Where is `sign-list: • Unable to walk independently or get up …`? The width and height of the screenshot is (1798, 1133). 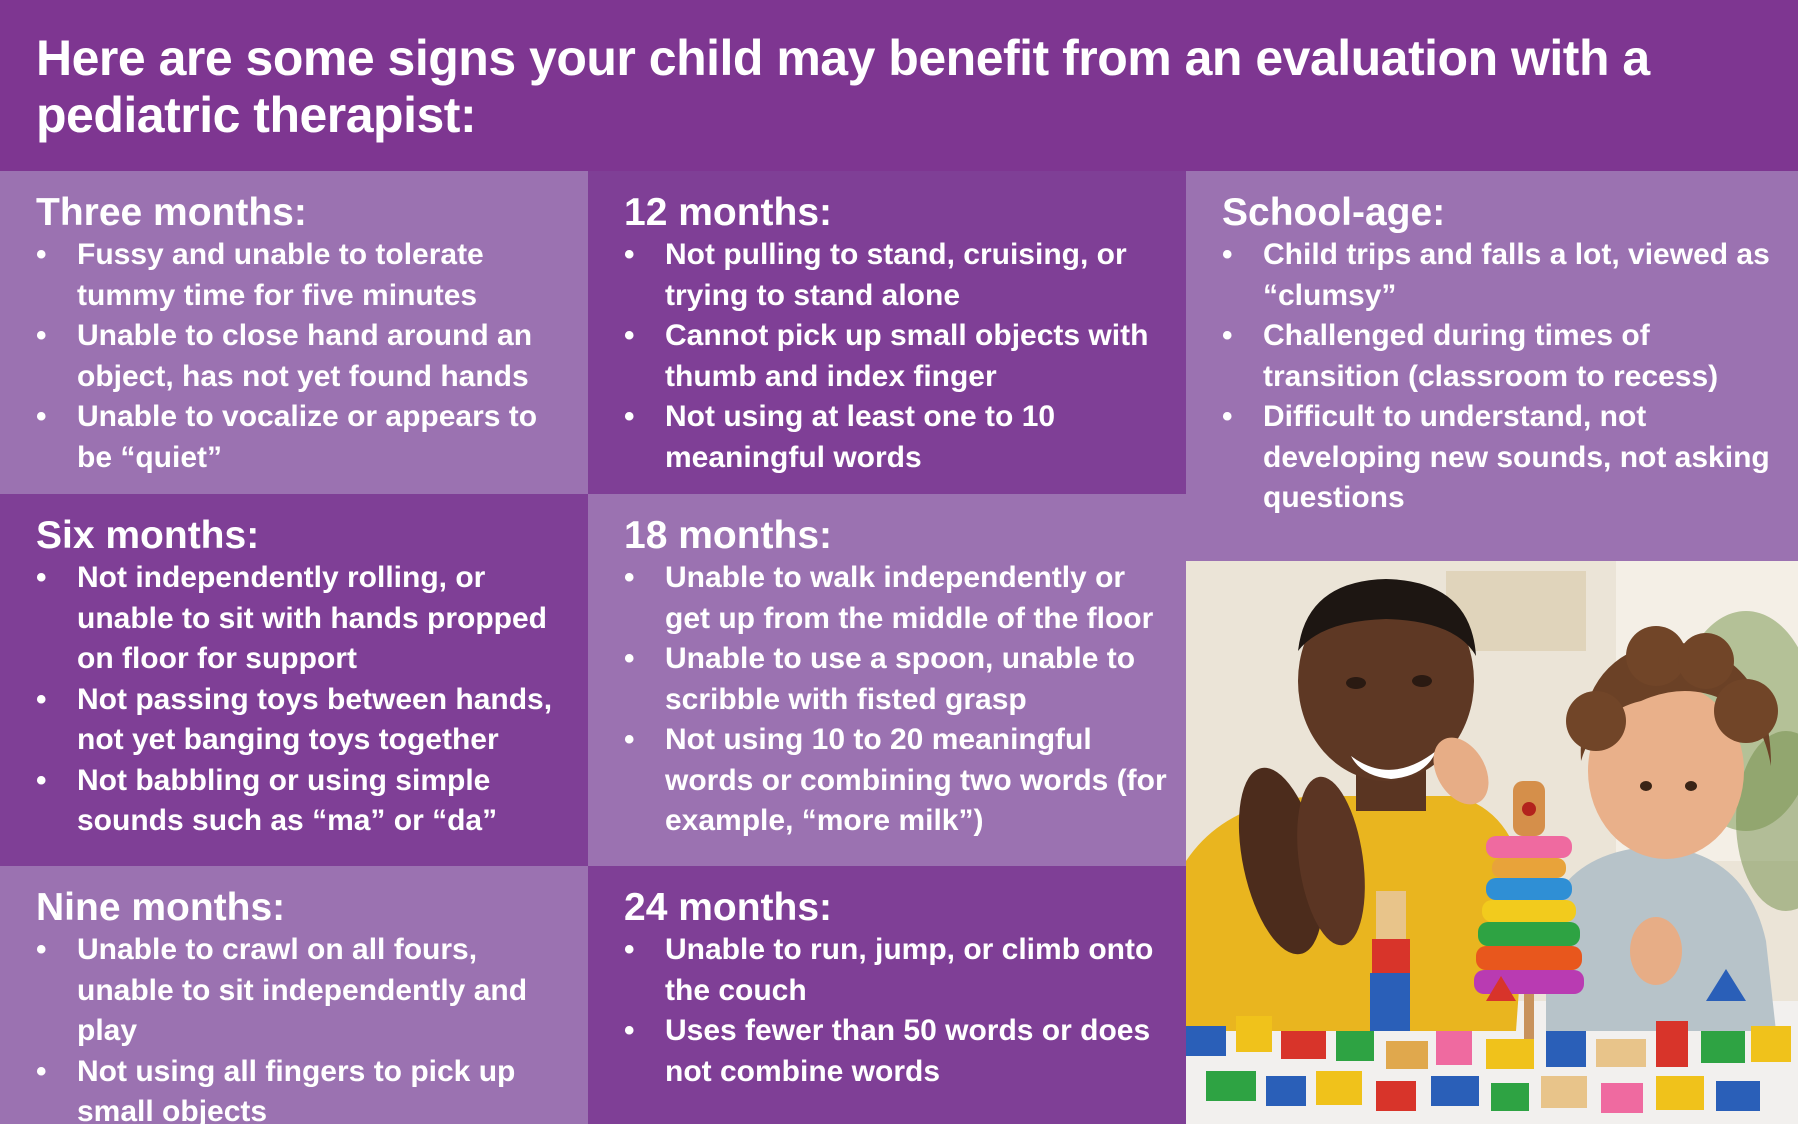 sign-list: • Unable to walk independently or get up … is located at coordinates (887, 700).